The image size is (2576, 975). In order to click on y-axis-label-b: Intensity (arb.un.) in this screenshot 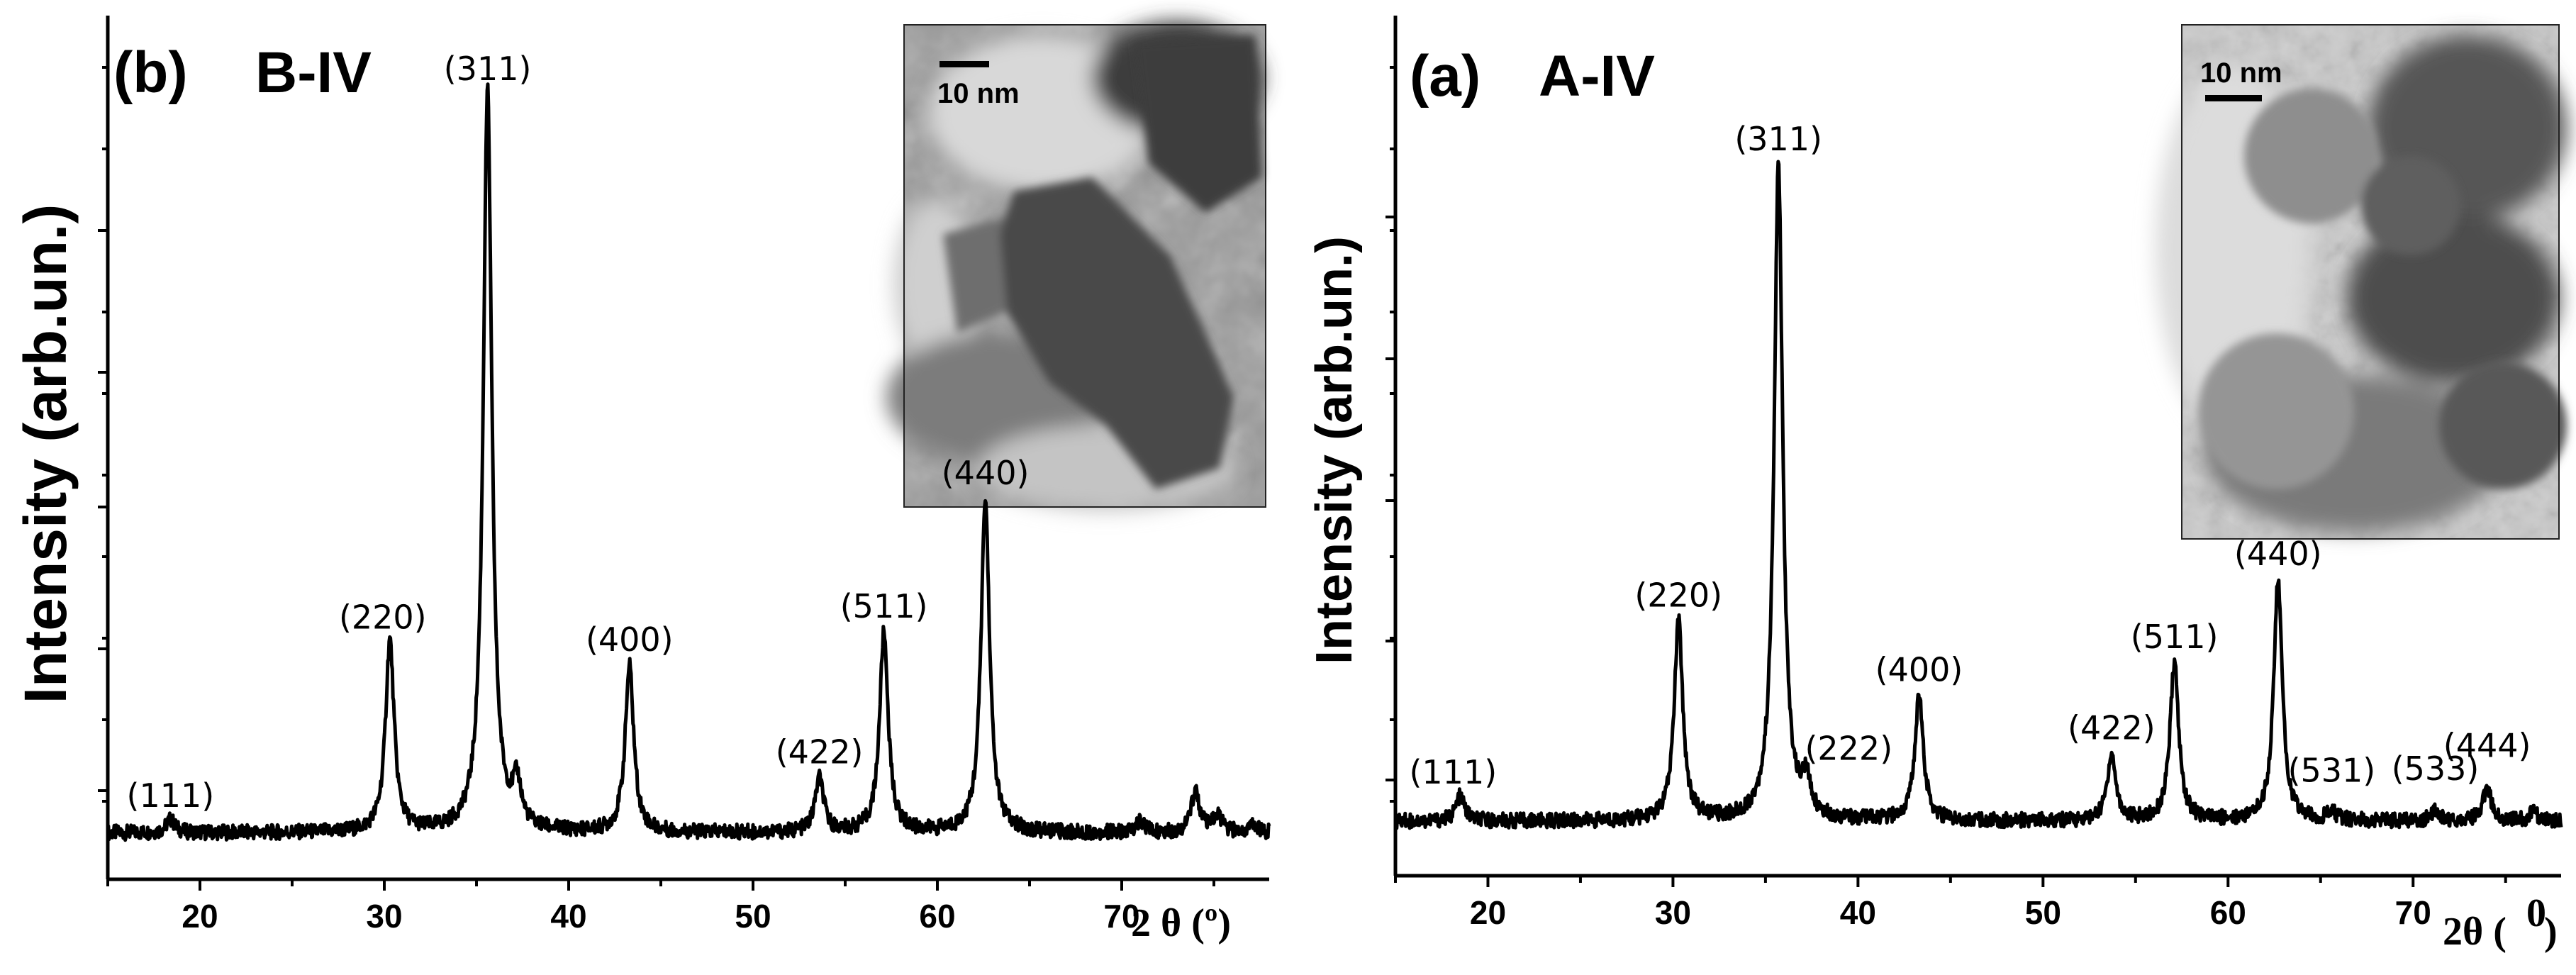, I will do `click(45, 454)`.